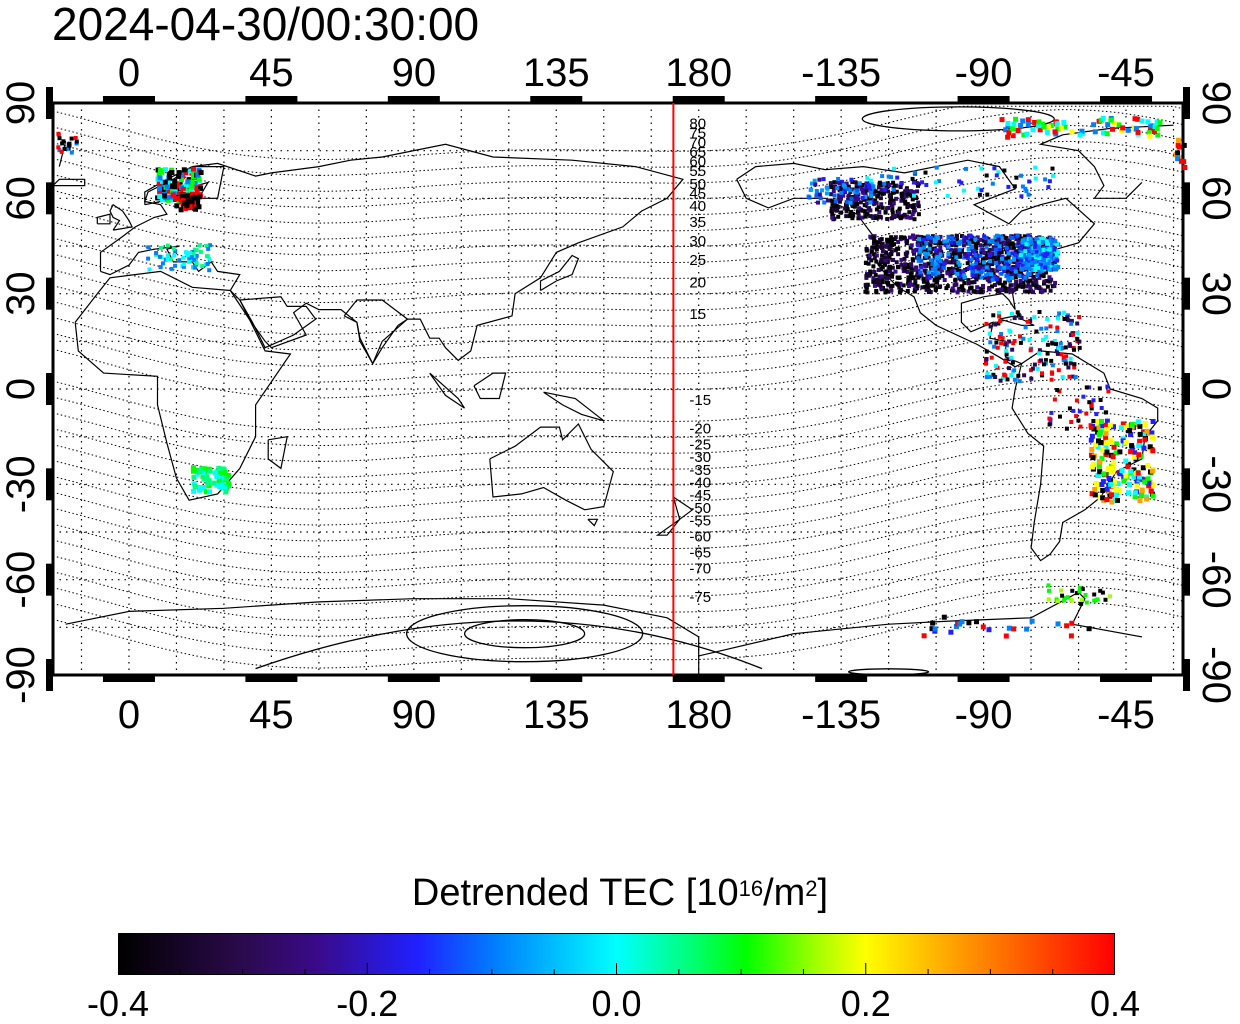  What do you see at coordinates (1216, 675) in the screenshot?
I see `y-tick-label-right: -90` at bounding box center [1216, 675].